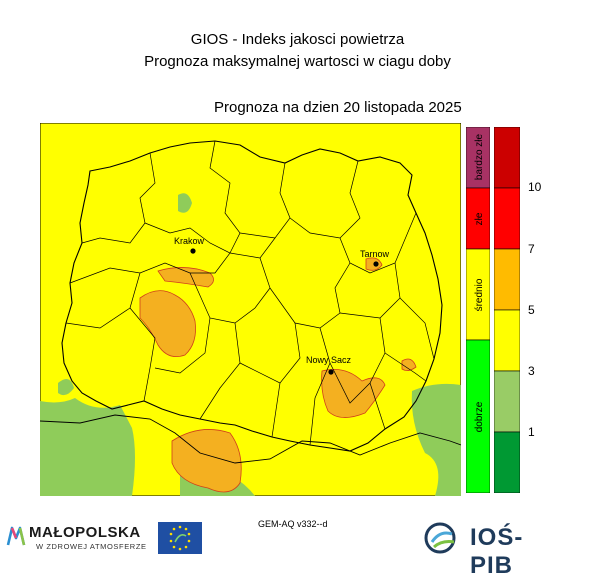  I want to click on green-area-north, so click(185, 203).